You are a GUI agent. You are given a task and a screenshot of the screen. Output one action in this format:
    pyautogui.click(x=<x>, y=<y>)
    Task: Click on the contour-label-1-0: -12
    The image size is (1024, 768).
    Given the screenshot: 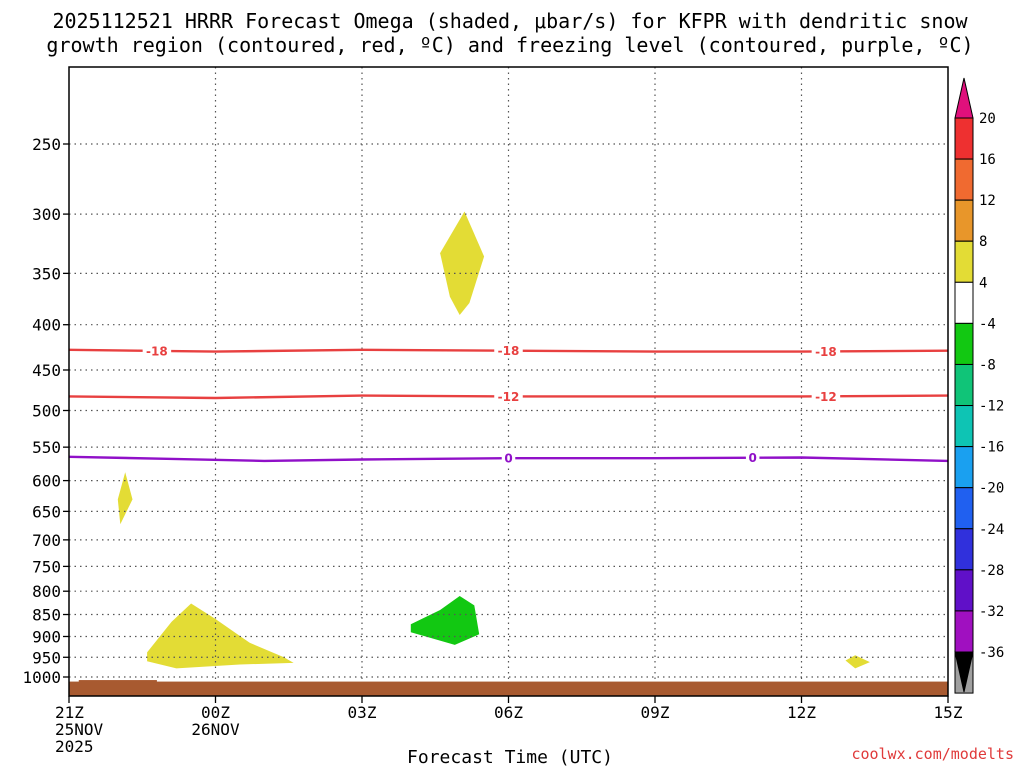 What is the action you would take?
    pyautogui.click(x=509, y=397)
    